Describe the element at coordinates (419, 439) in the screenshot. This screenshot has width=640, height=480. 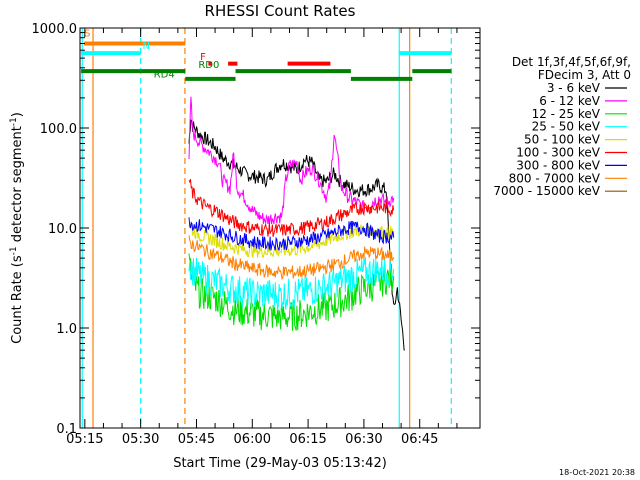
I see `x-tick-label: 06:45` at that location.